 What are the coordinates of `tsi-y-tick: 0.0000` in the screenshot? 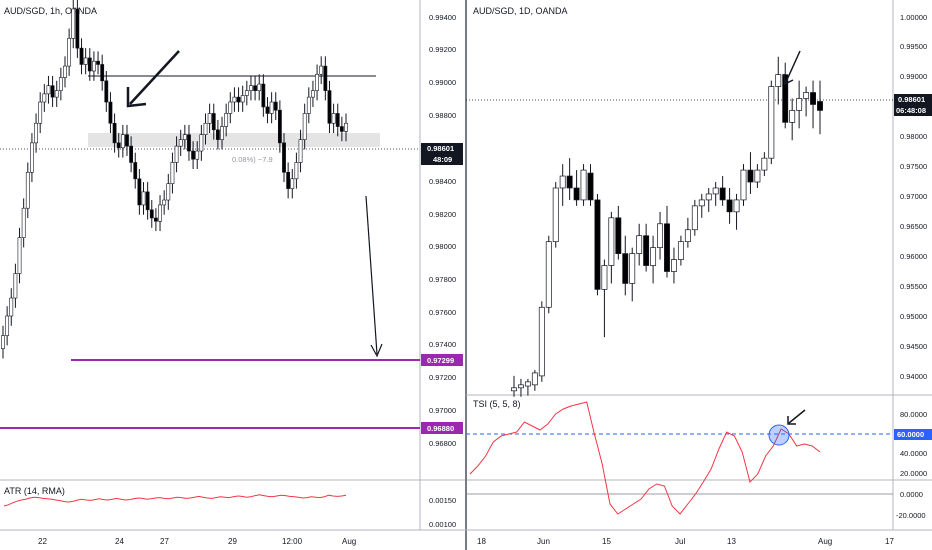 It's located at (911, 494).